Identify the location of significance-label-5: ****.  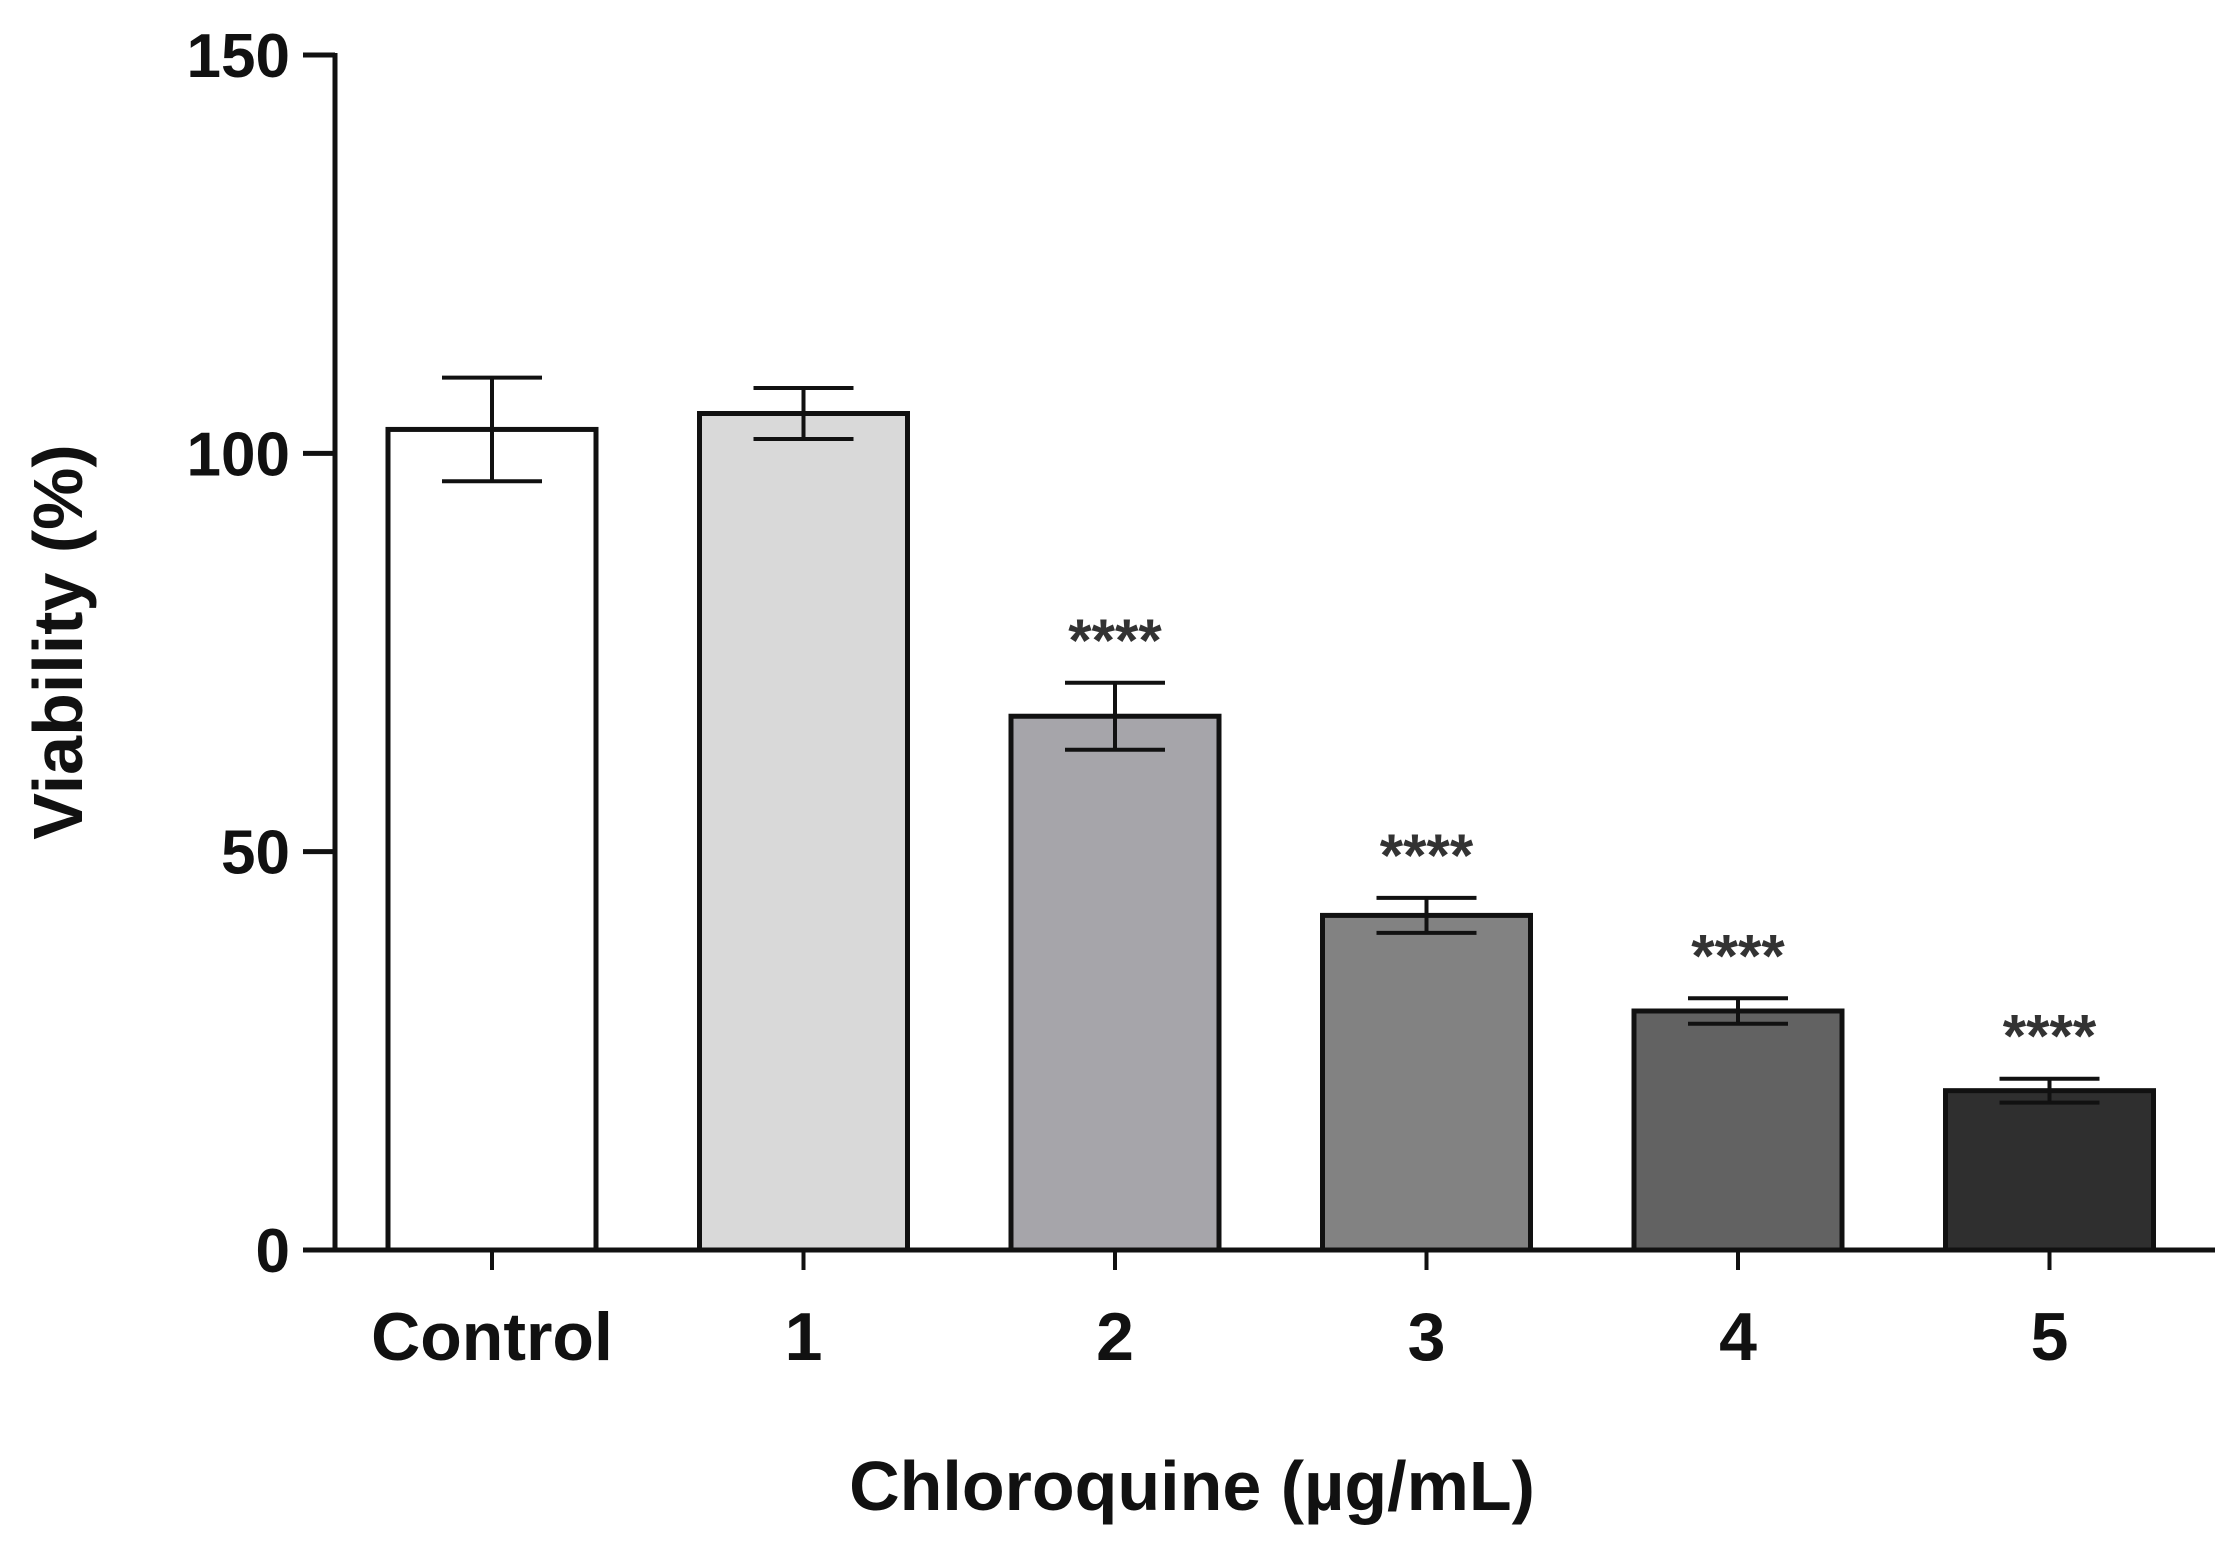
(2050, 1036).